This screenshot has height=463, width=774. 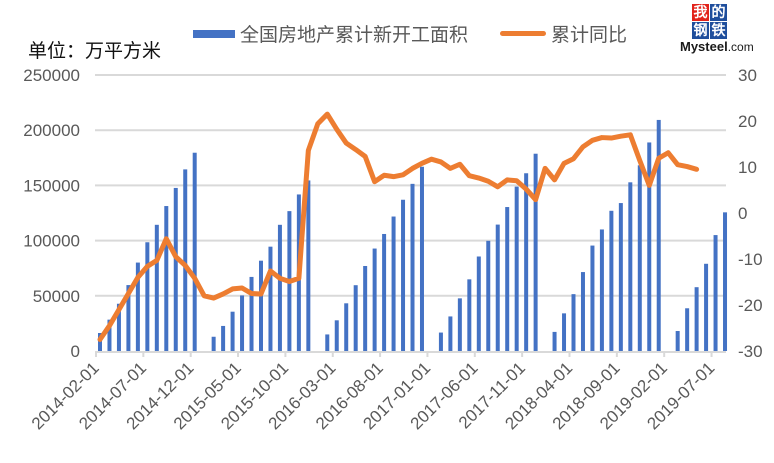 I want to click on y-left-tick-label: 0, so click(x=75, y=351).